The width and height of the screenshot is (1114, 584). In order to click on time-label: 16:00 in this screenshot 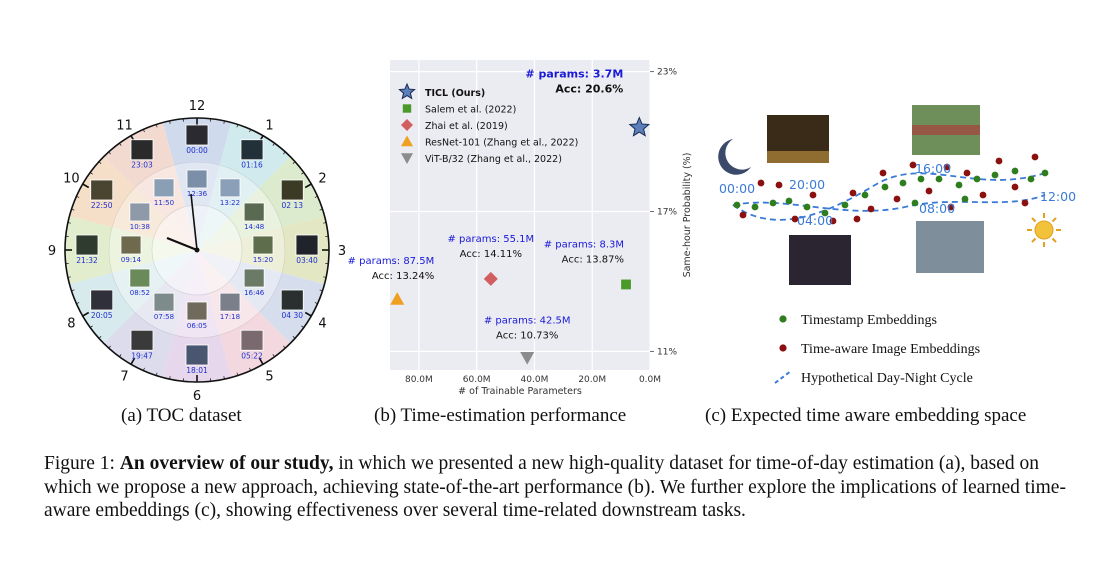, I will do `click(933, 168)`.